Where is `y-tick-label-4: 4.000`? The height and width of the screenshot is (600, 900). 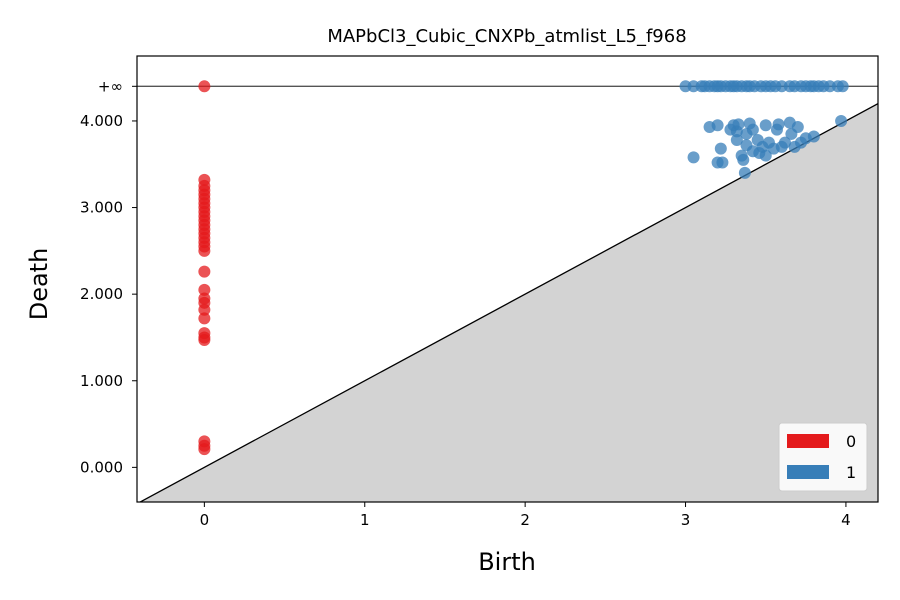 y-tick-label-4: 4.000 is located at coordinates (101, 121).